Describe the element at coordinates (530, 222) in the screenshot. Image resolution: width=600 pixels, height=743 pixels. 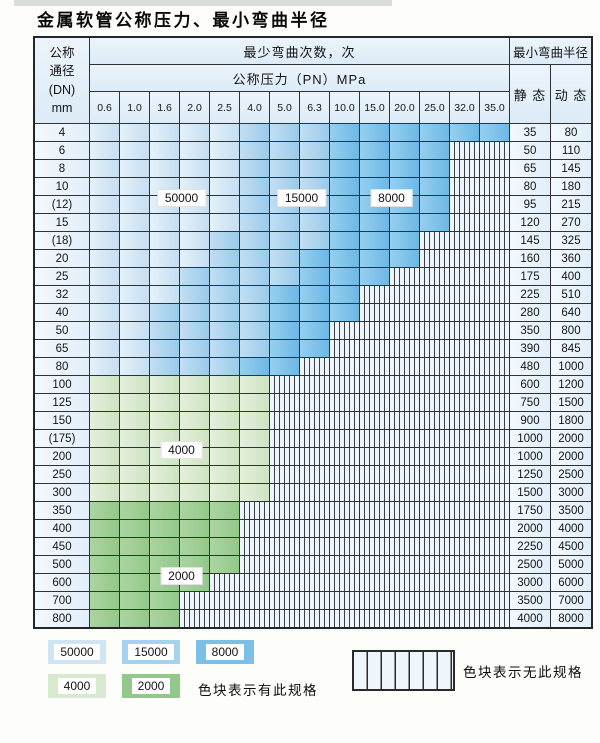
I see `static-radius-cell: 120` at that location.